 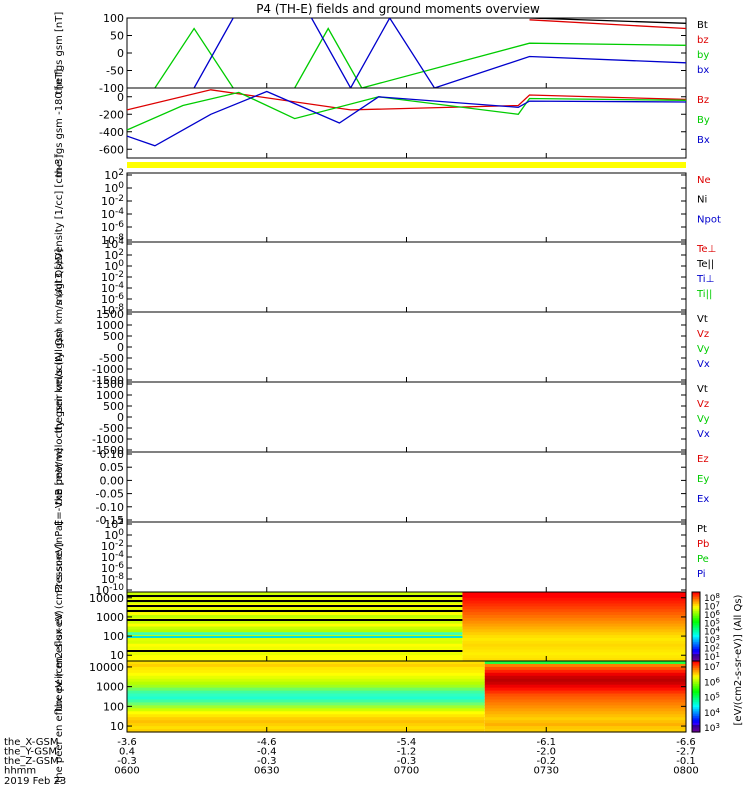 I want to click on colorbar-electrons, so click(x=696, y=696).